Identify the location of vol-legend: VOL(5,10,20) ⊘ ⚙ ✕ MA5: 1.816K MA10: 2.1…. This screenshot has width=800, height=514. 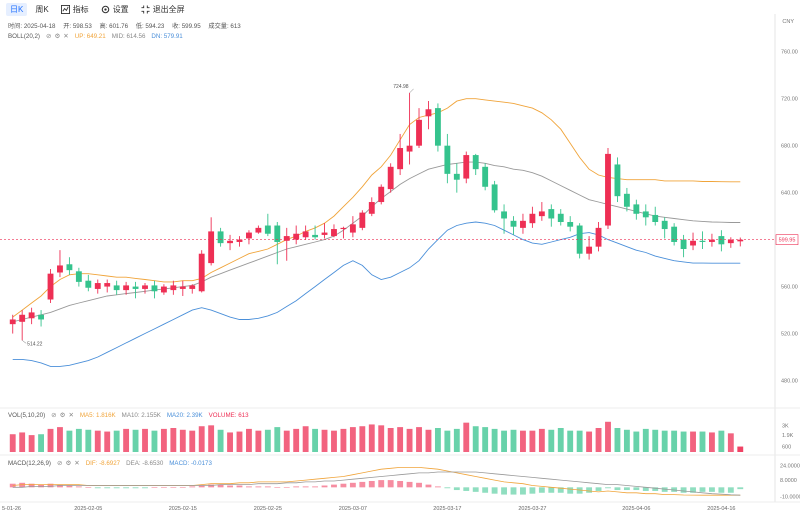
(128, 415).